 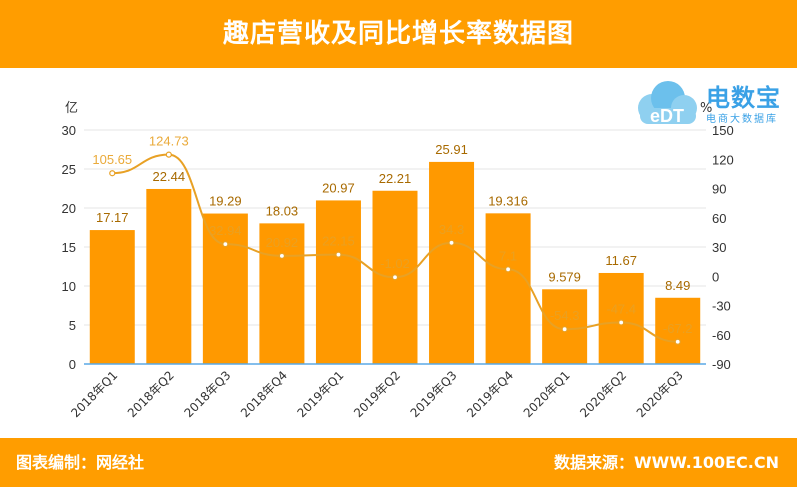 What do you see at coordinates (264, 394) in the screenshot?
I see `x-tick-label: 2018年Q4` at bounding box center [264, 394].